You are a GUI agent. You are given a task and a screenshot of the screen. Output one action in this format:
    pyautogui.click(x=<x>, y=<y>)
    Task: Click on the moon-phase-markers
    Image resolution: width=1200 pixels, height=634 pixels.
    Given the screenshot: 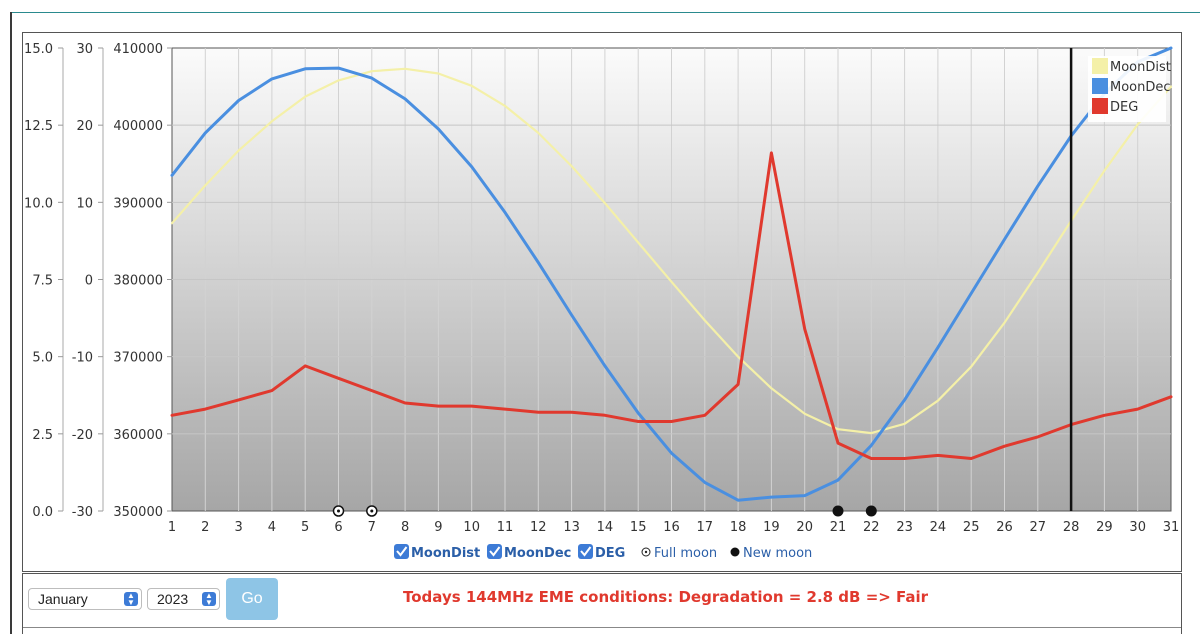 What is the action you would take?
    pyautogui.click(x=604, y=511)
    